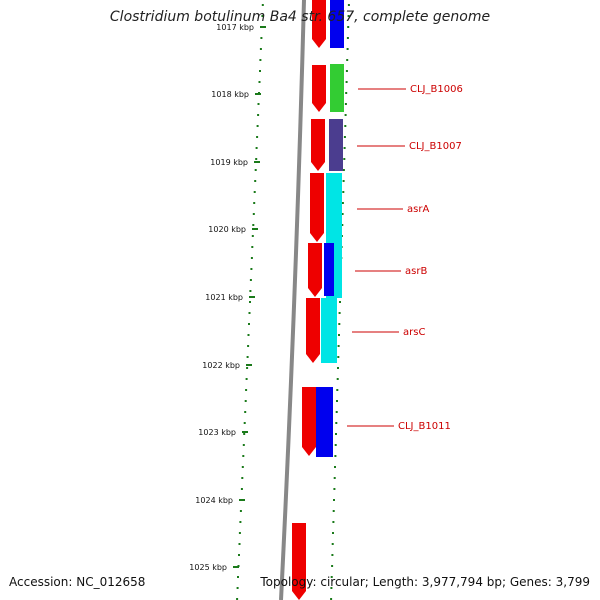 This screenshot has width=600, height=600. I want to click on kbp-tick-label: 1021 kbp, so click(224, 297).